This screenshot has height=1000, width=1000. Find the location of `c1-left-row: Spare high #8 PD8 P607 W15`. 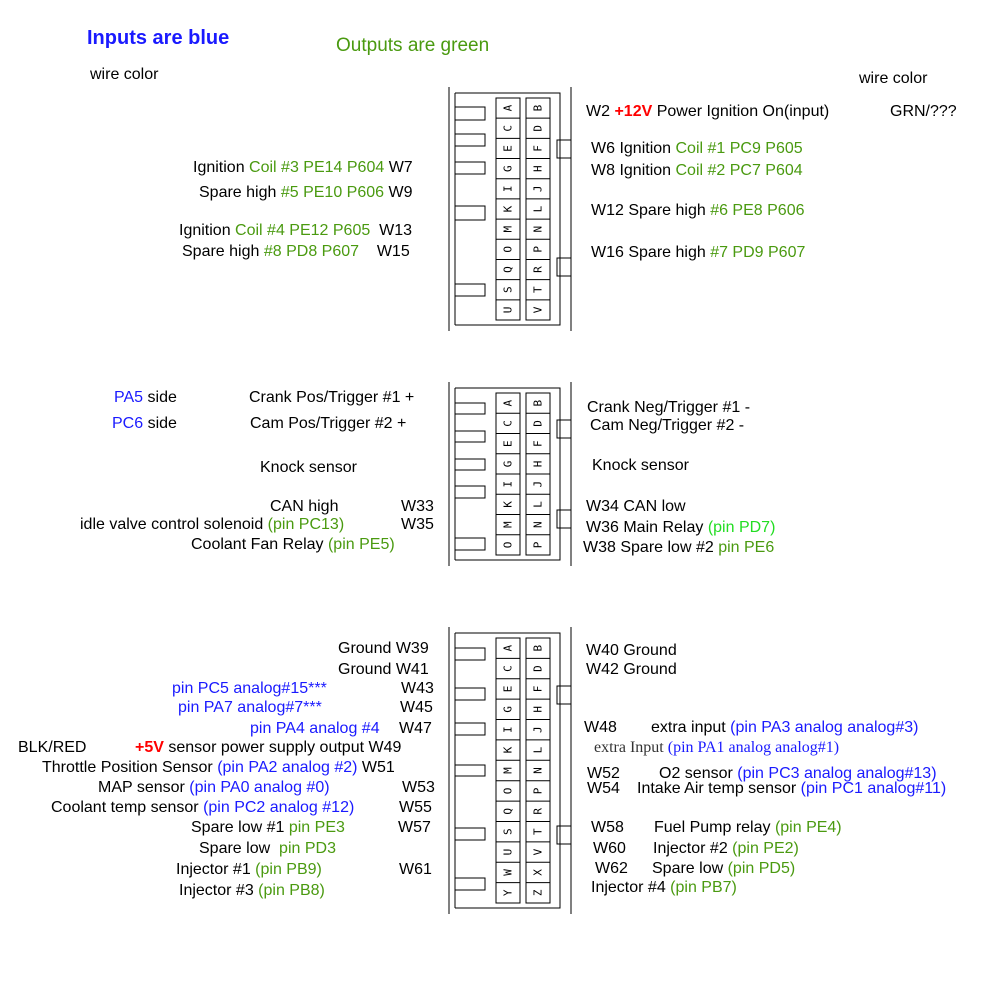

c1-left-row: Spare high #8 PD8 P607 W15 is located at coordinates (296, 251).